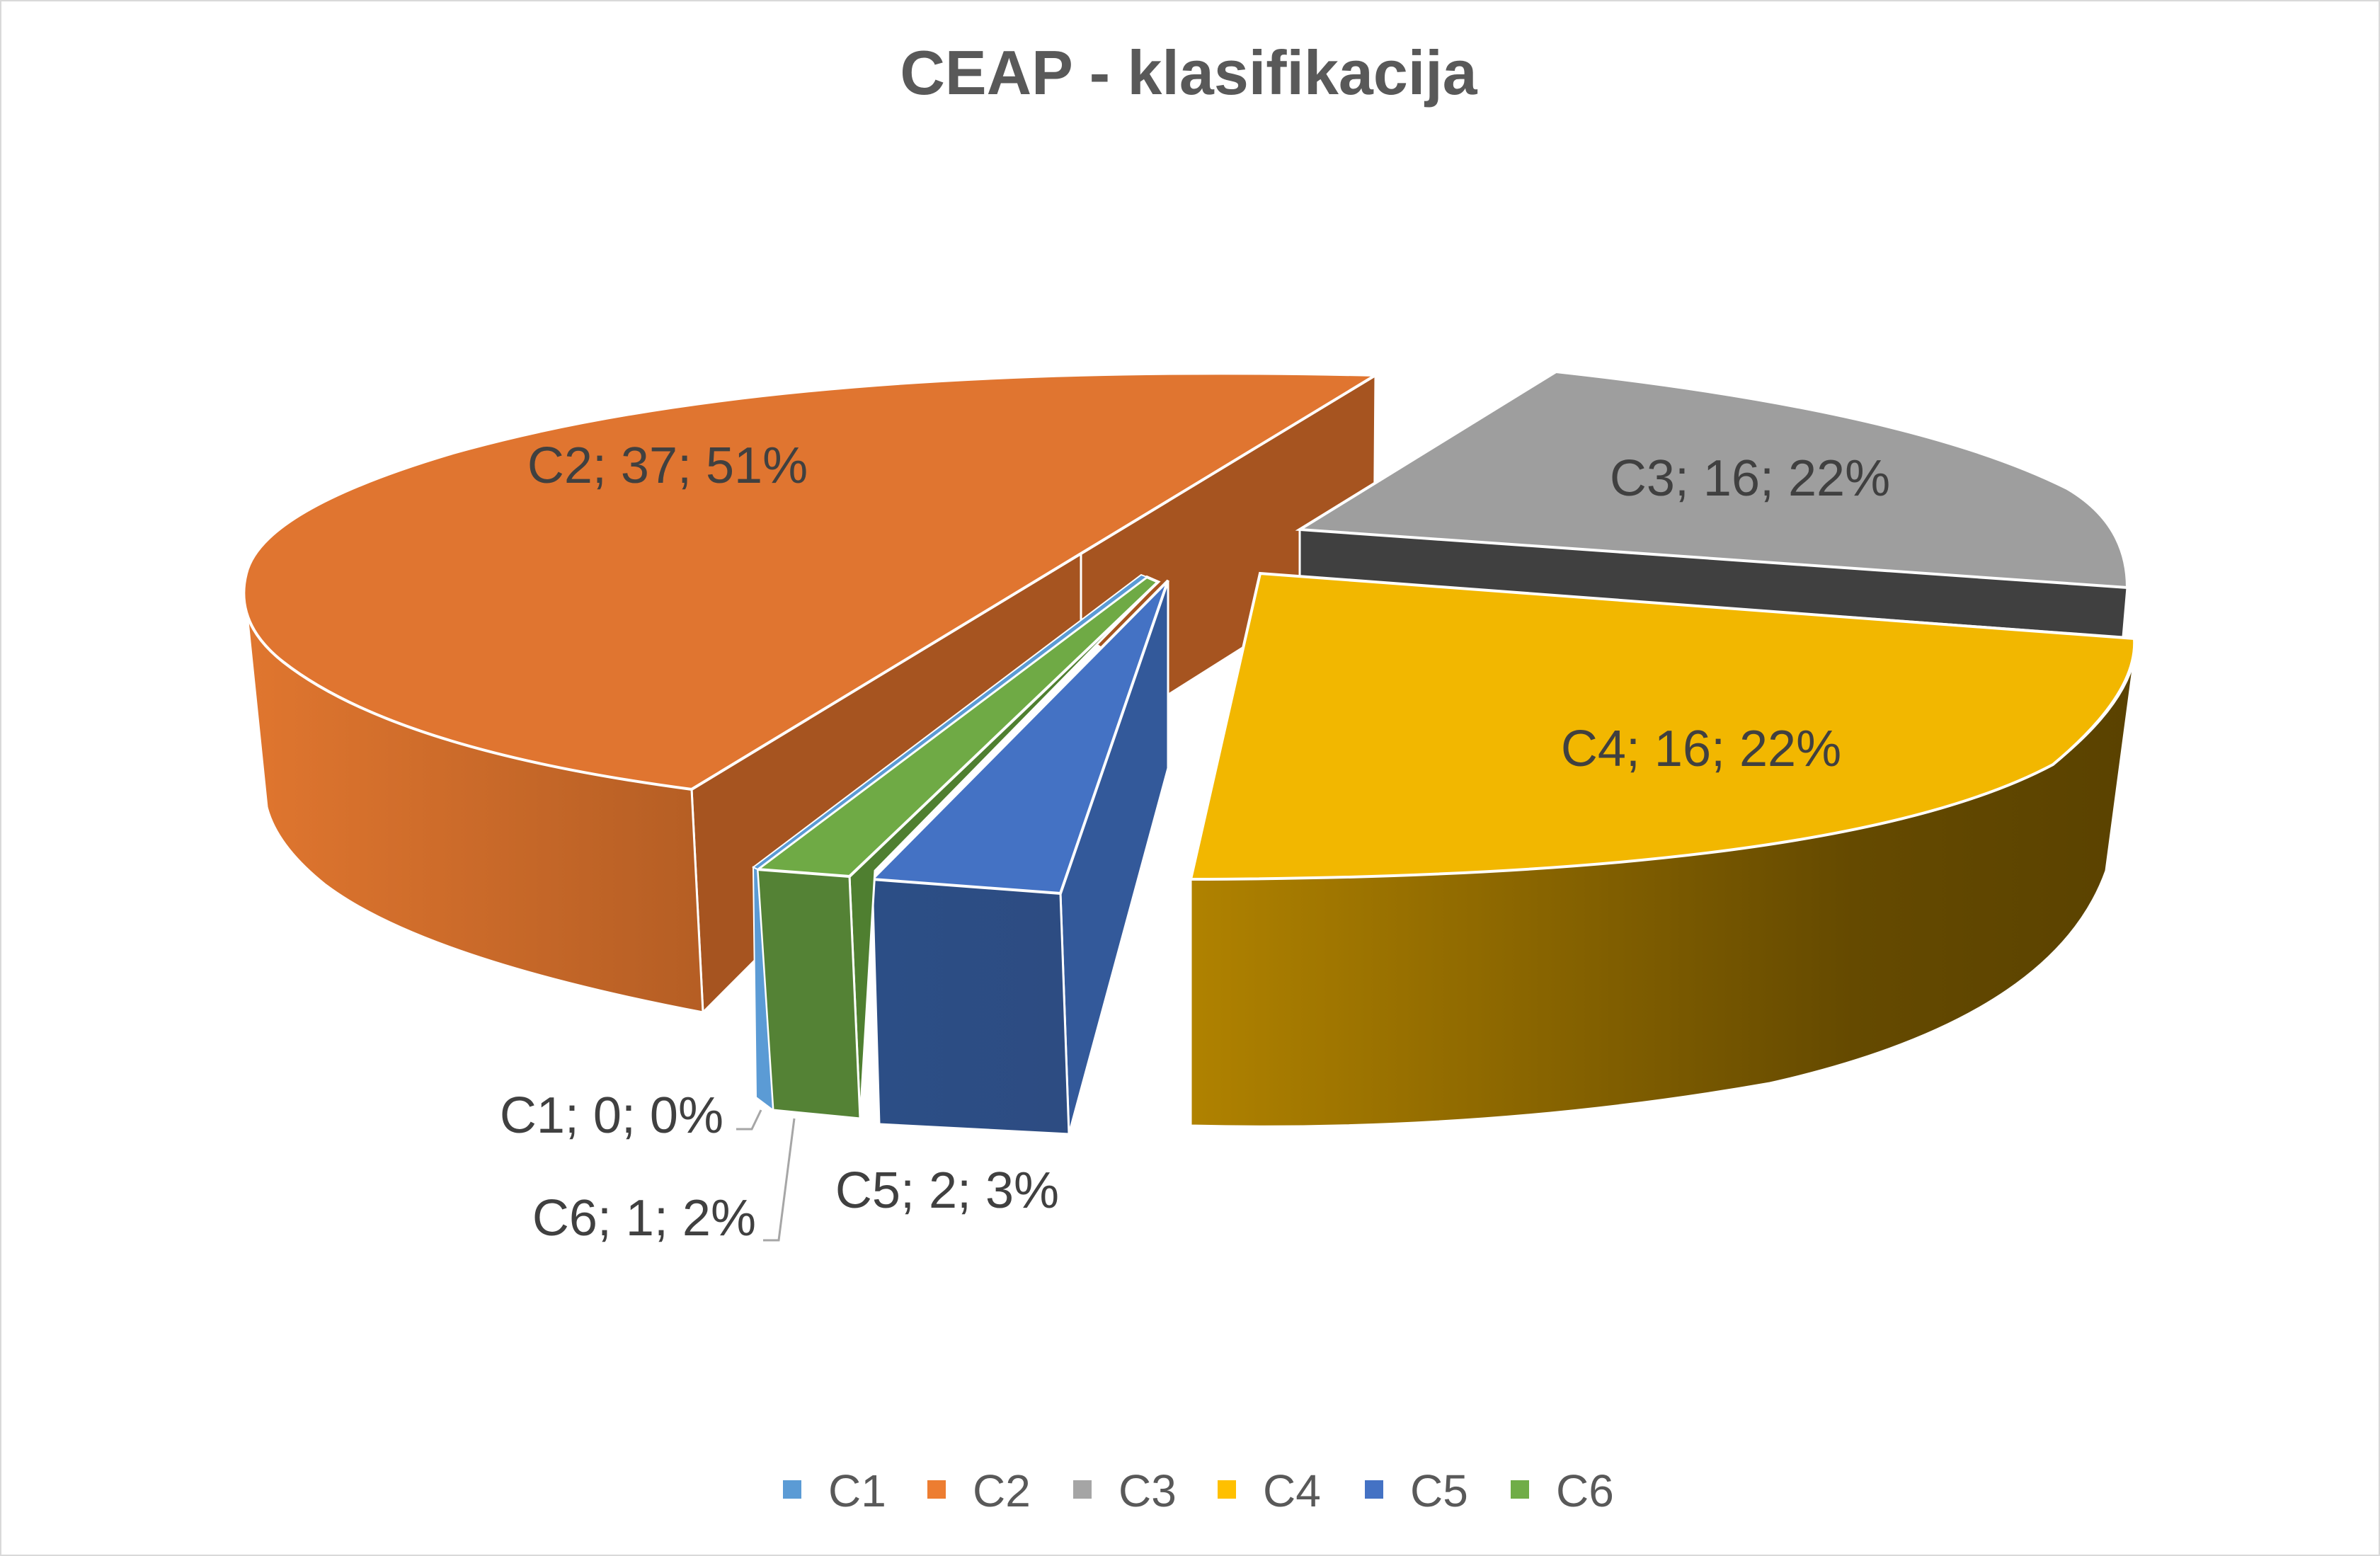  What do you see at coordinates (644, 1218) in the screenshot?
I see `data-label-c6: C6; 1; 2%` at bounding box center [644, 1218].